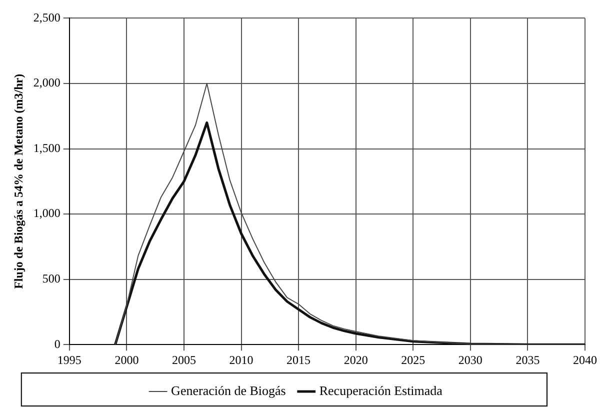 Image resolution: width=608 pixels, height=417 pixels. I want to click on x-tick-label: 2000, so click(126, 359).